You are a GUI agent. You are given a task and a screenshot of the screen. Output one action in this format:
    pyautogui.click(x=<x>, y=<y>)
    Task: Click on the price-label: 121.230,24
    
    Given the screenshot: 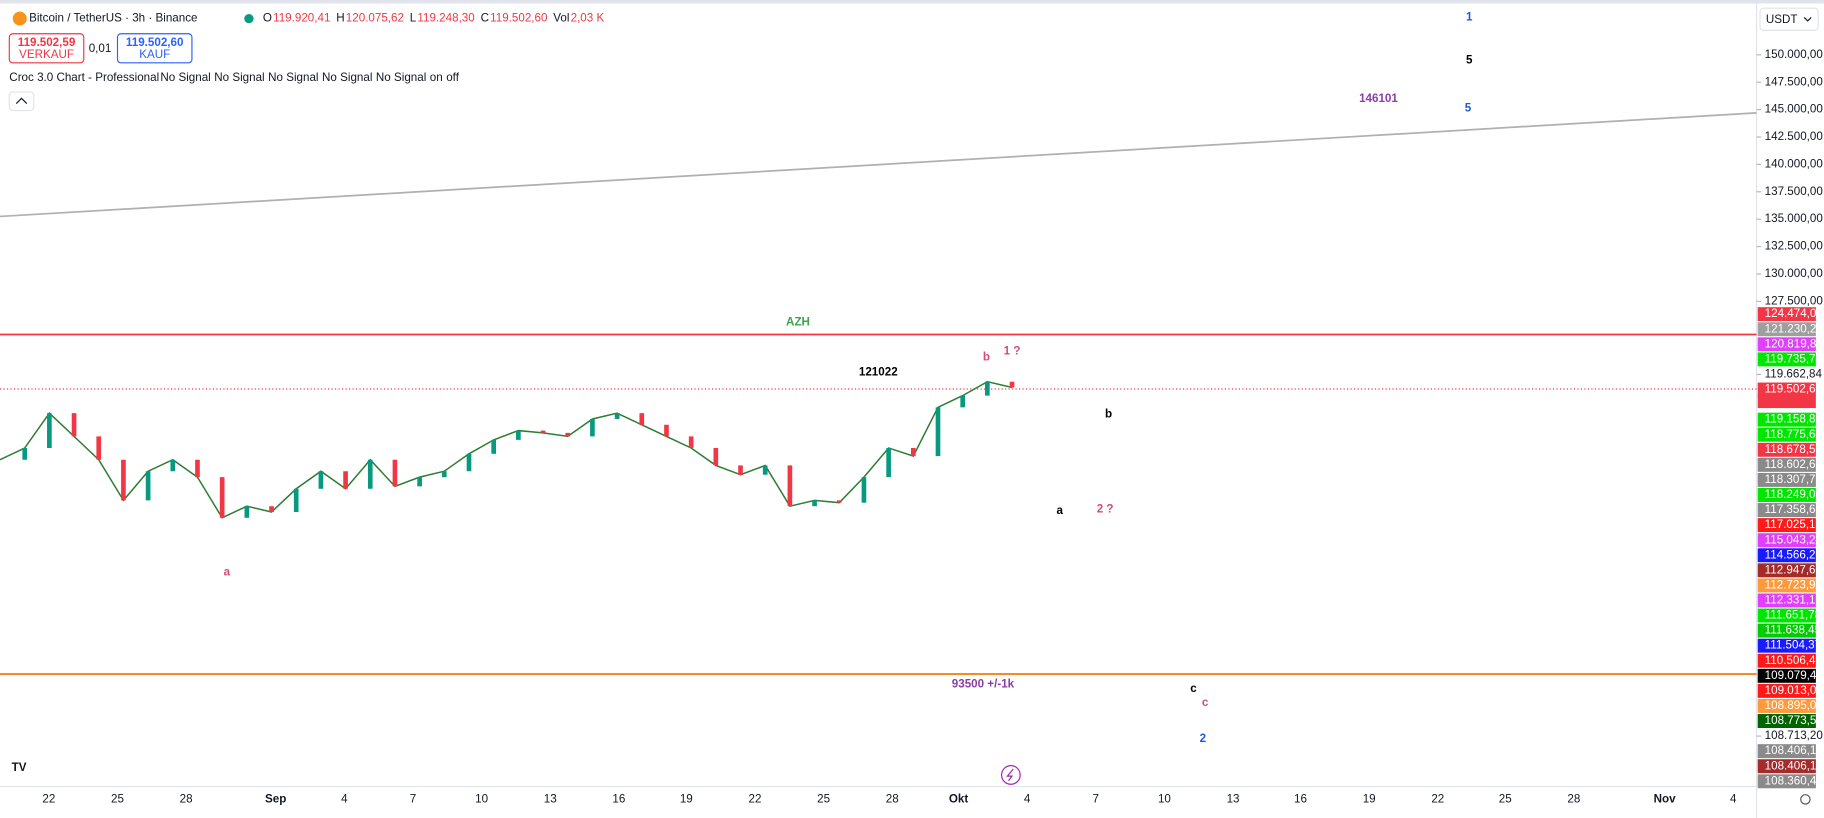 What is the action you would take?
    pyautogui.click(x=1794, y=328)
    